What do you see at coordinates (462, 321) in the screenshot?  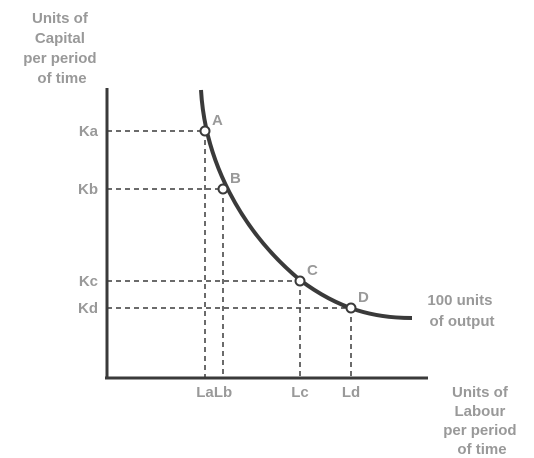 I see `curve-label-line-2: of output` at bounding box center [462, 321].